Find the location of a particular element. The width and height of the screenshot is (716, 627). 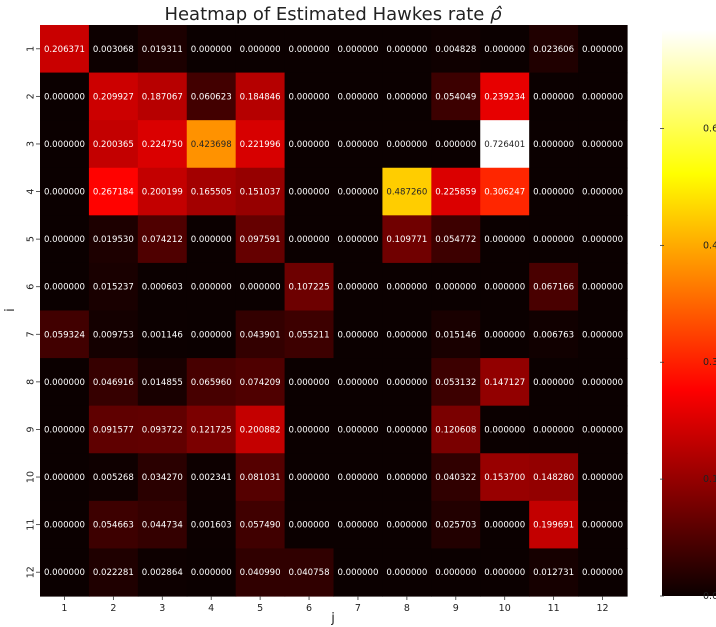

cell-value-label: 0.003068 is located at coordinates (113, 50).